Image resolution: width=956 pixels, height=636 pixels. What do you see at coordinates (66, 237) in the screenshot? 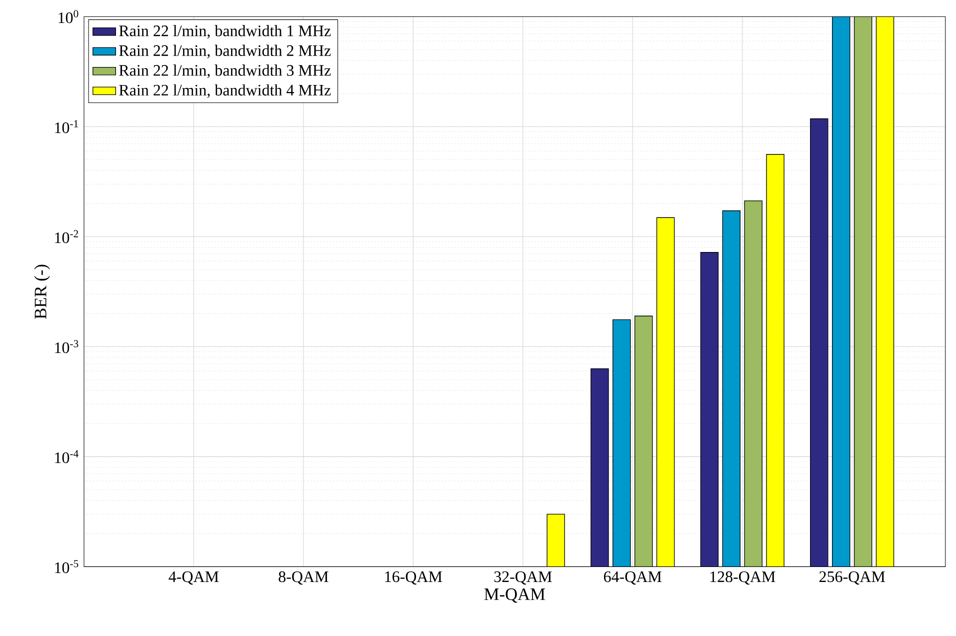
I see `y-tick-label: 10$^{-2}$` at bounding box center [66, 237].